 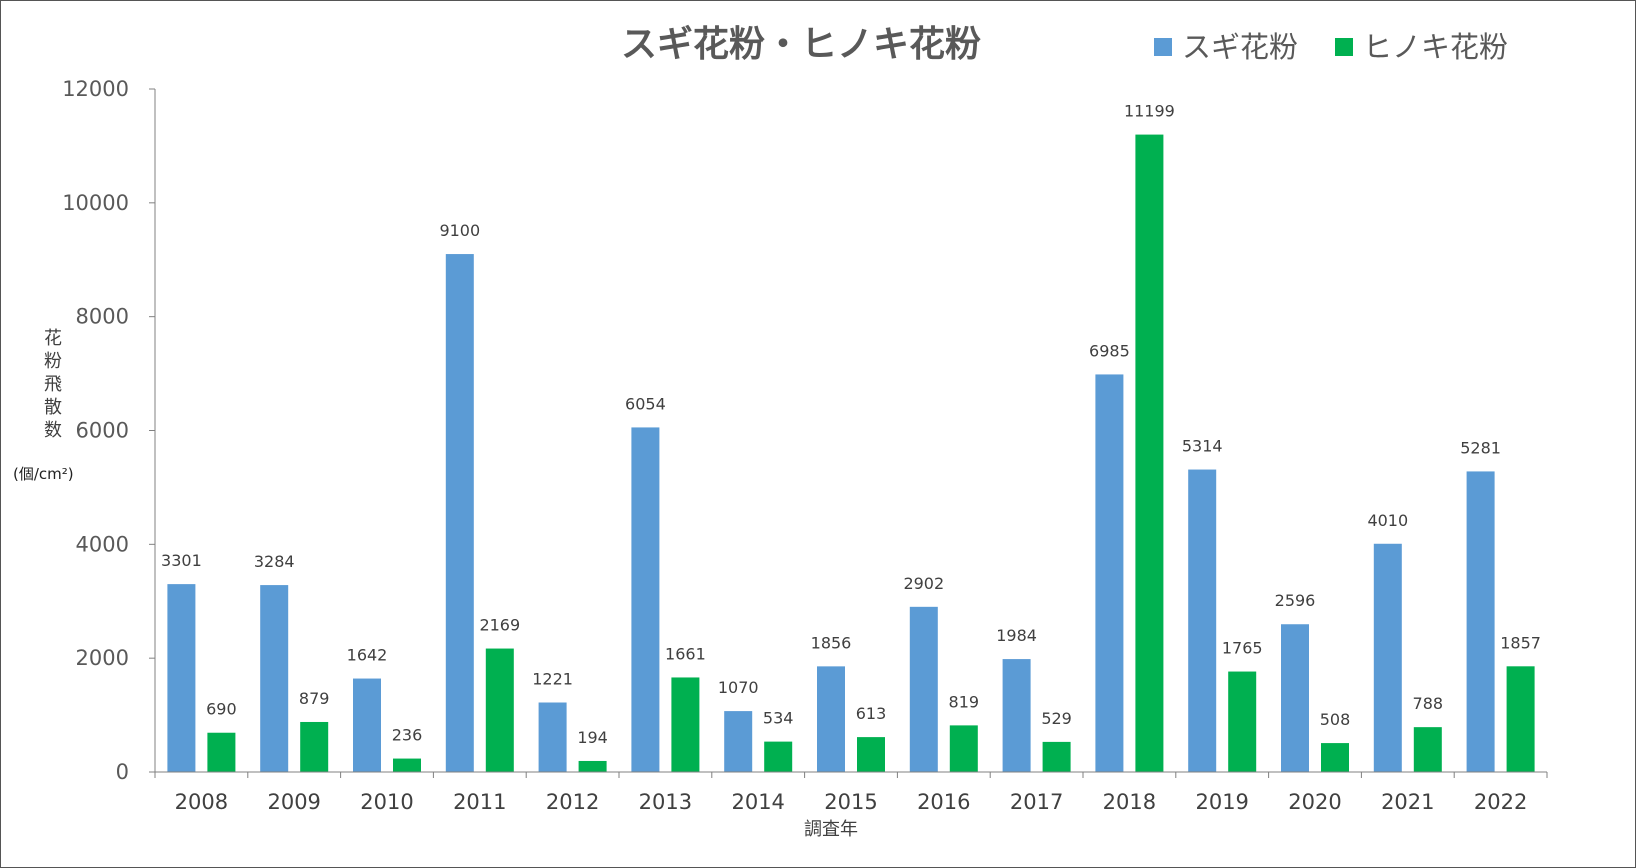 I want to click on data-label: 5314, so click(x=1202, y=446).